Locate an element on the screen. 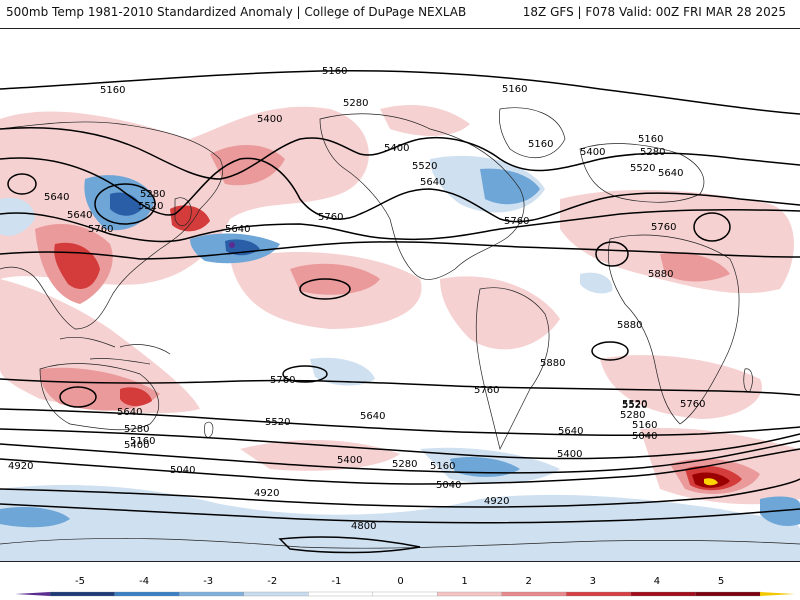  max-warm-anomaly is located at coordinates (711, 482).